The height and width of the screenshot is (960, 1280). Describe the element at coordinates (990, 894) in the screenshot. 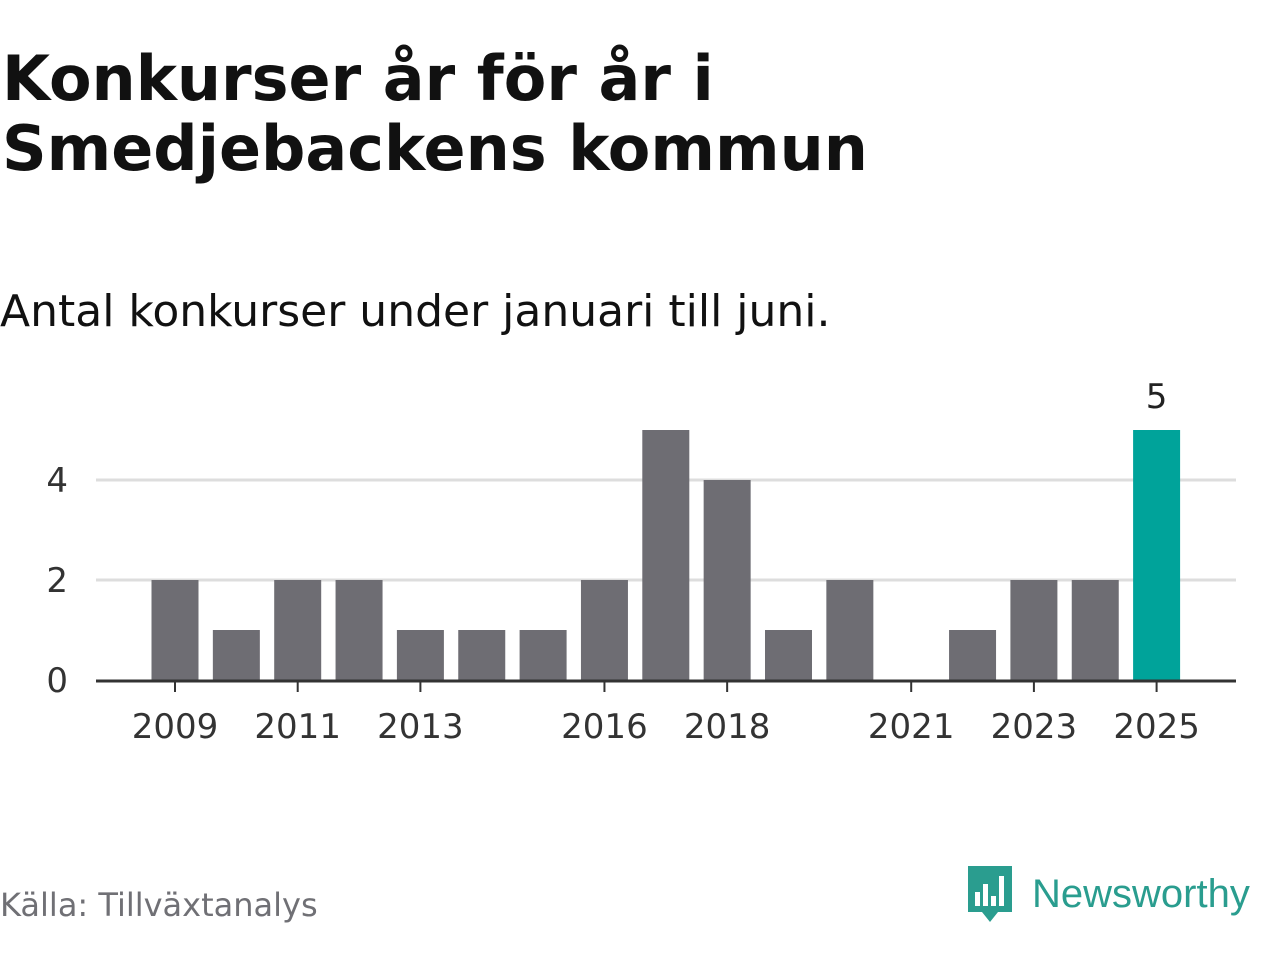

I see `bar-chart-speech-bubble-icon` at that location.